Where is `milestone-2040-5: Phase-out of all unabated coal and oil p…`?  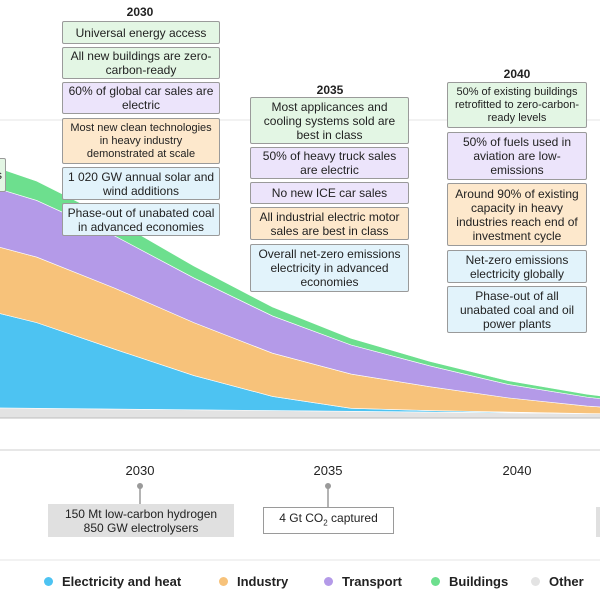
milestone-2040-5: Phase-out of all unabated coal and oil p… is located at coordinates (517, 309).